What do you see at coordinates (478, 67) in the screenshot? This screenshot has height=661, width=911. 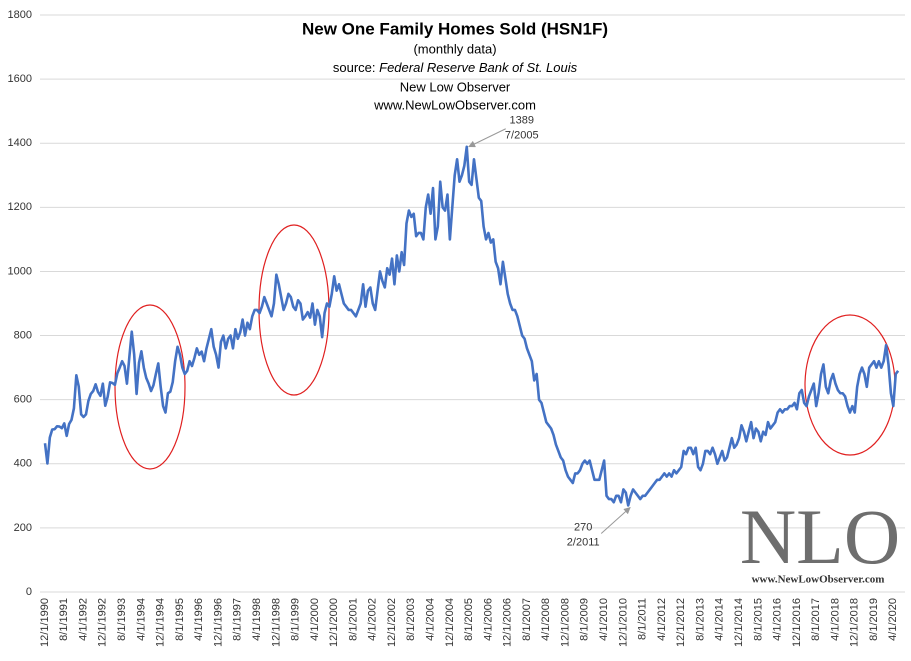 I see `source: Federal Reserve Bank of St. Louis` at bounding box center [478, 67].